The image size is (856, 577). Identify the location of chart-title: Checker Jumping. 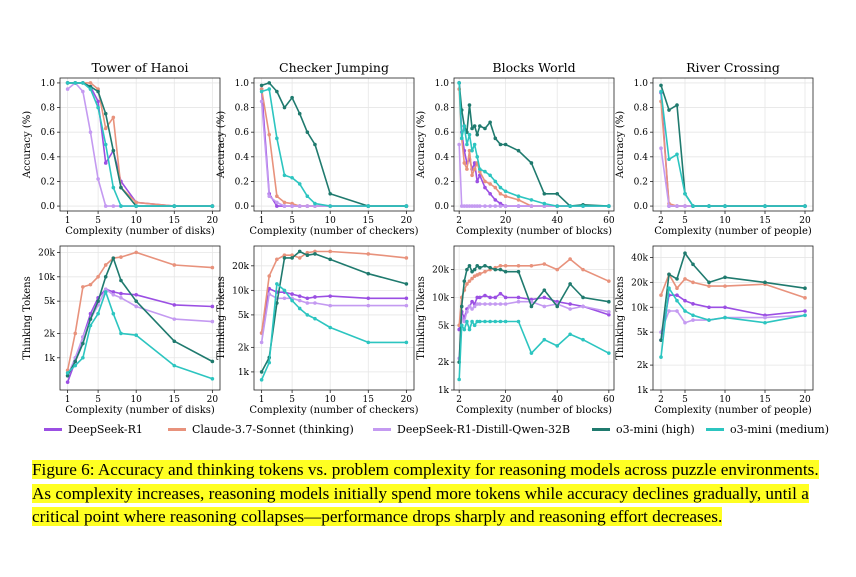
(334, 67).